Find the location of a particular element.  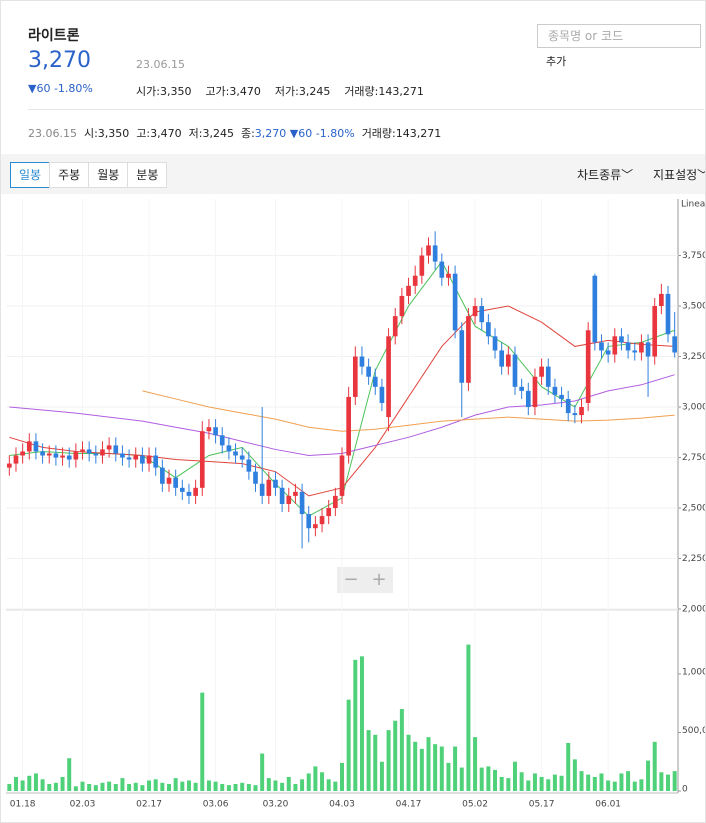

menu-item: 지표설정 is located at coordinates (675, 175).